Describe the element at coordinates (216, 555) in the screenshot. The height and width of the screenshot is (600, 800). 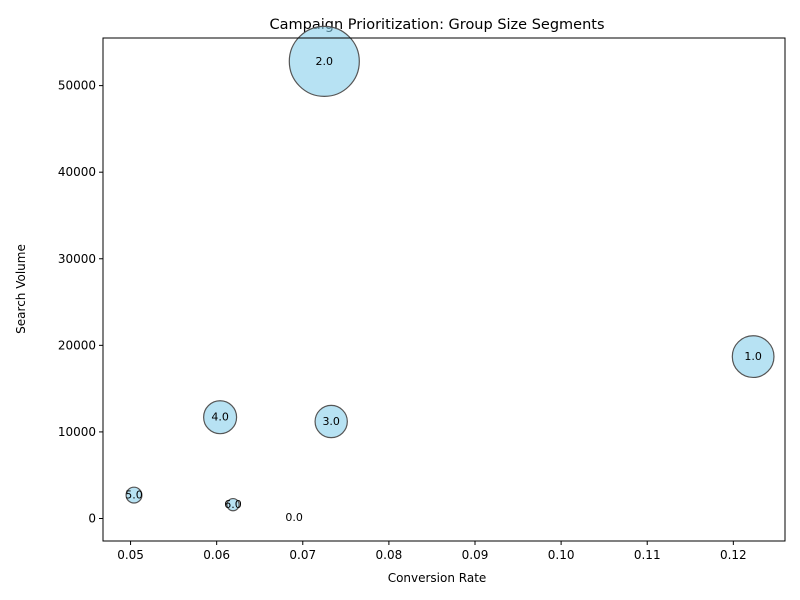
I see `x-tick-label: 0.06` at that location.